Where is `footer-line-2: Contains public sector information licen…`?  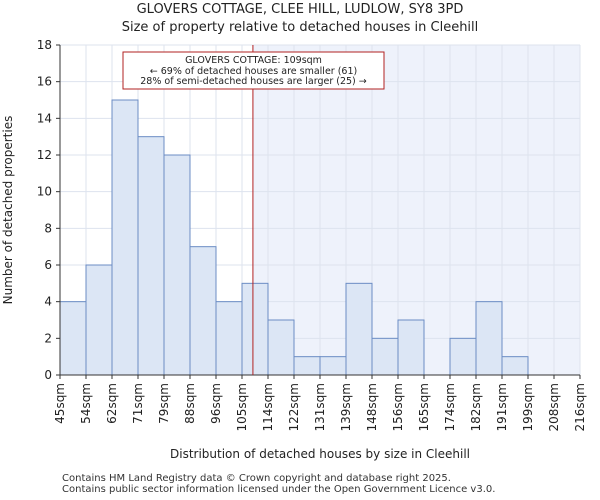
footer-line-2: Contains public sector information licen… is located at coordinates (279, 489).